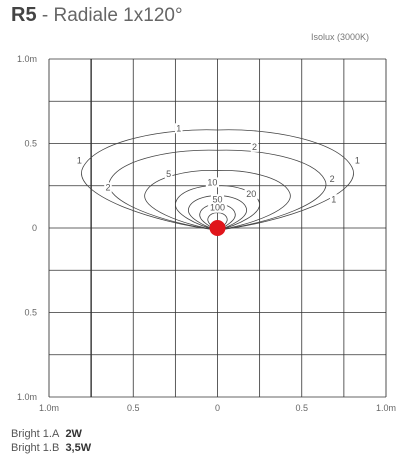 This screenshot has height=465, width=404. What do you see at coordinates (24, 15) in the screenshot?
I see `model-code: R5` at bounding box center [24, 15].